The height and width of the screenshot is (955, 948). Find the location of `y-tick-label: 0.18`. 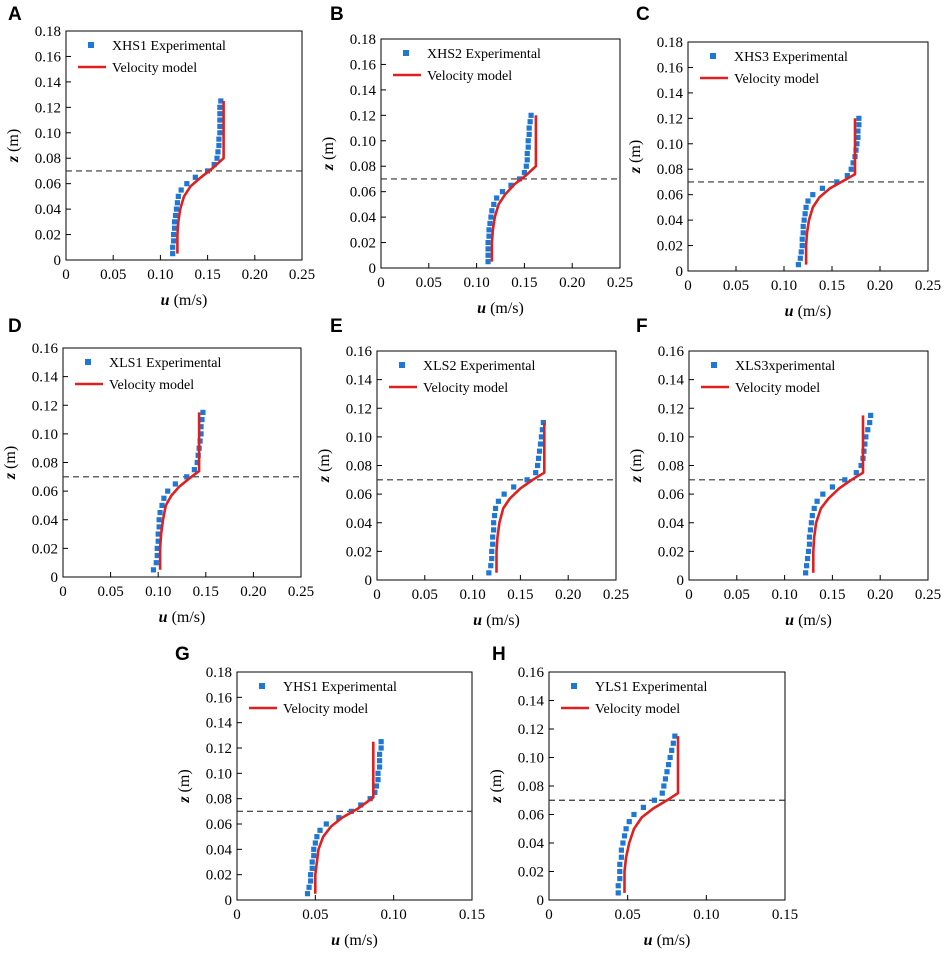

y-tick-label: 0.18 is located at coordinates (48, 32).